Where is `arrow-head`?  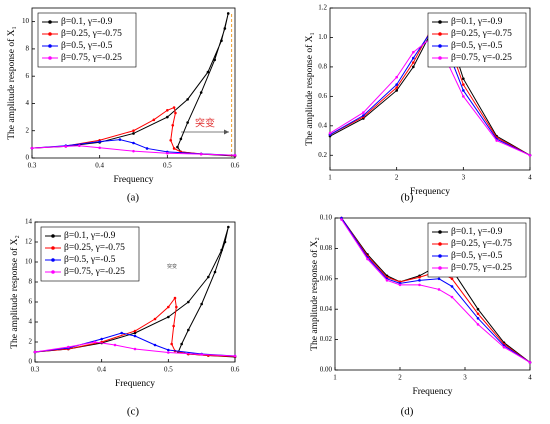 arrow-head is located at coordinates (226, 132).